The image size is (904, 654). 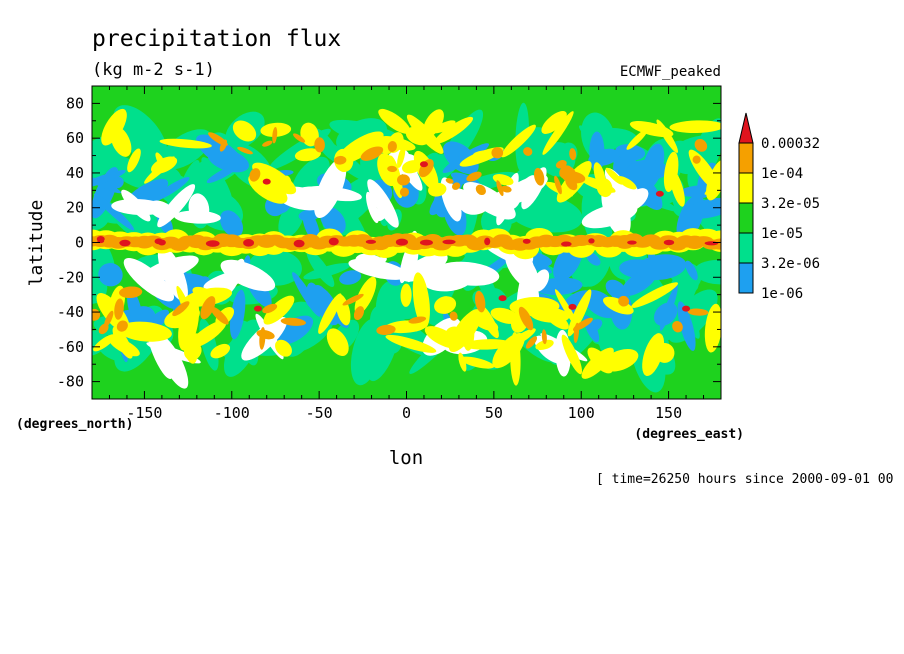 What do you see at coordinates (746, 278) in the screenshot?
I see `colorbar-swatch` at bounding box center [746, 278].